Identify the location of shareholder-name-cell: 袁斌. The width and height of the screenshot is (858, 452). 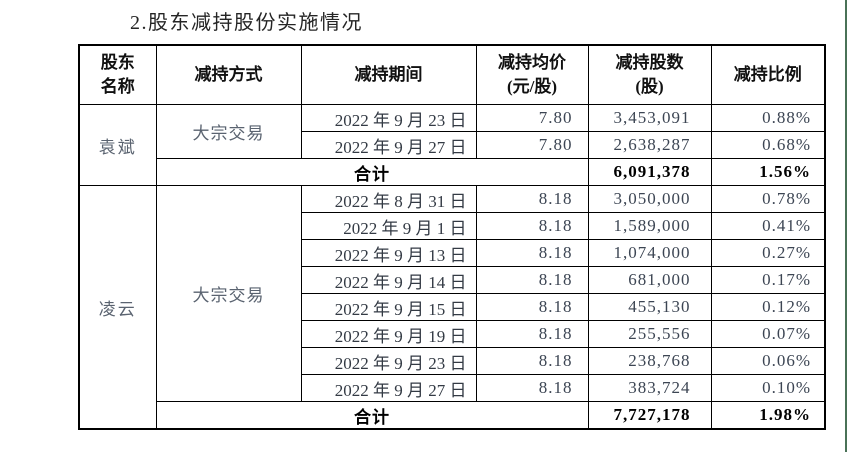
(117, 145).